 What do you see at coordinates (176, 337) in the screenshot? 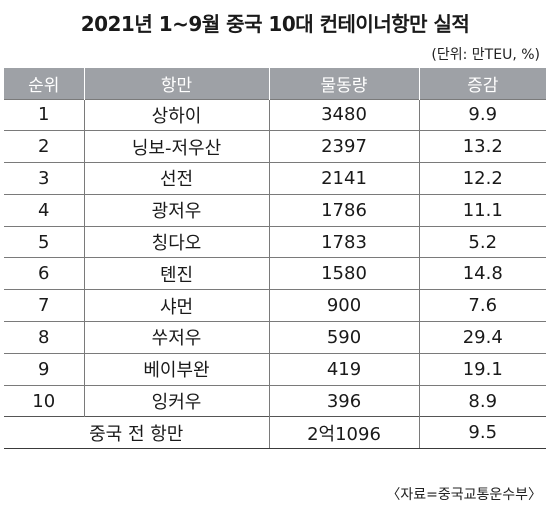
I see `cell-port: 쑤저우` at bounding box center [176, 337].